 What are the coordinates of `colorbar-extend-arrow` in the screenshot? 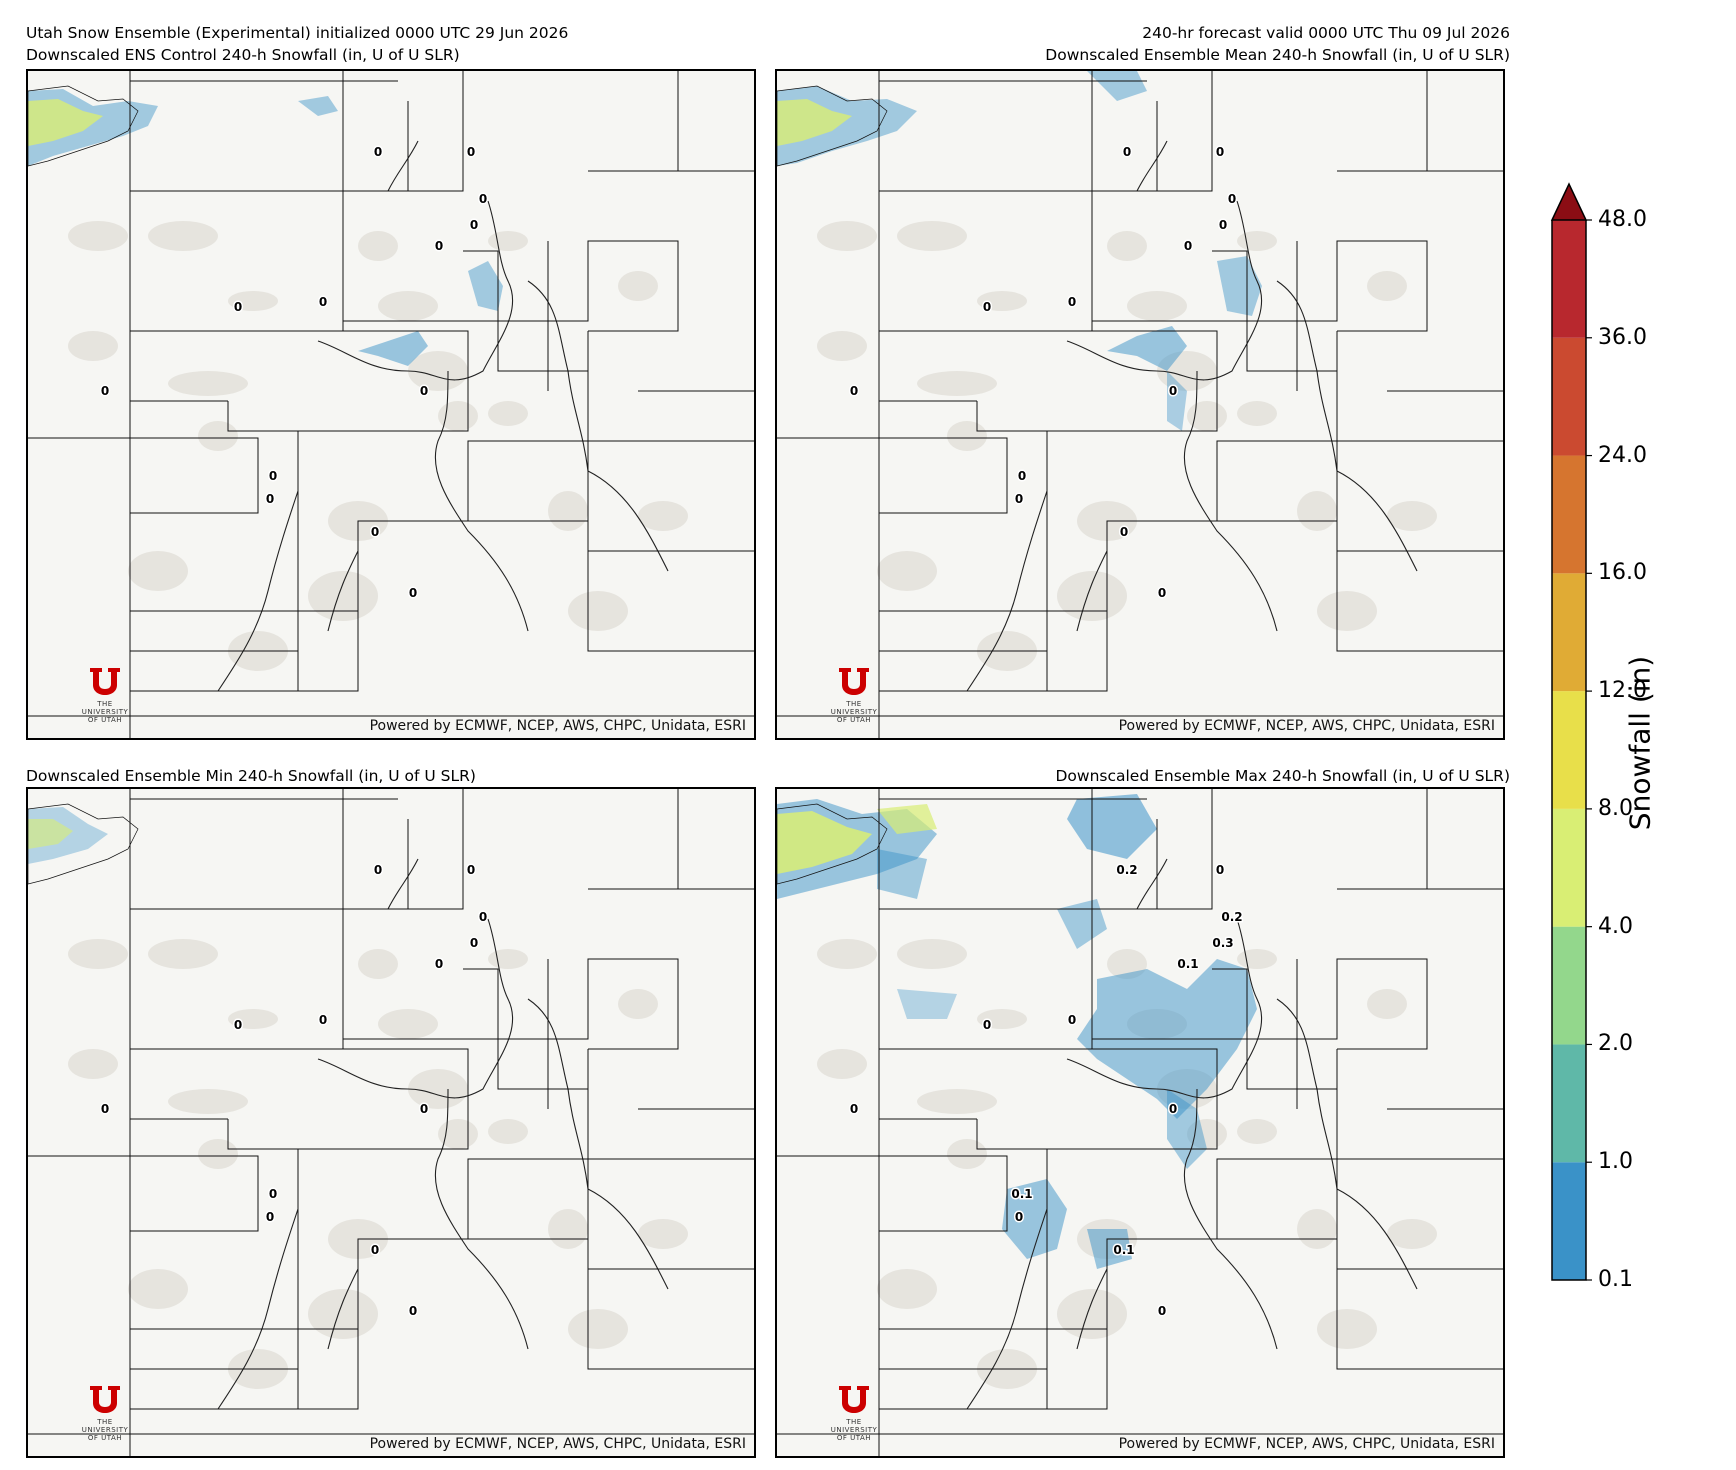 It's located at (1569, 201).